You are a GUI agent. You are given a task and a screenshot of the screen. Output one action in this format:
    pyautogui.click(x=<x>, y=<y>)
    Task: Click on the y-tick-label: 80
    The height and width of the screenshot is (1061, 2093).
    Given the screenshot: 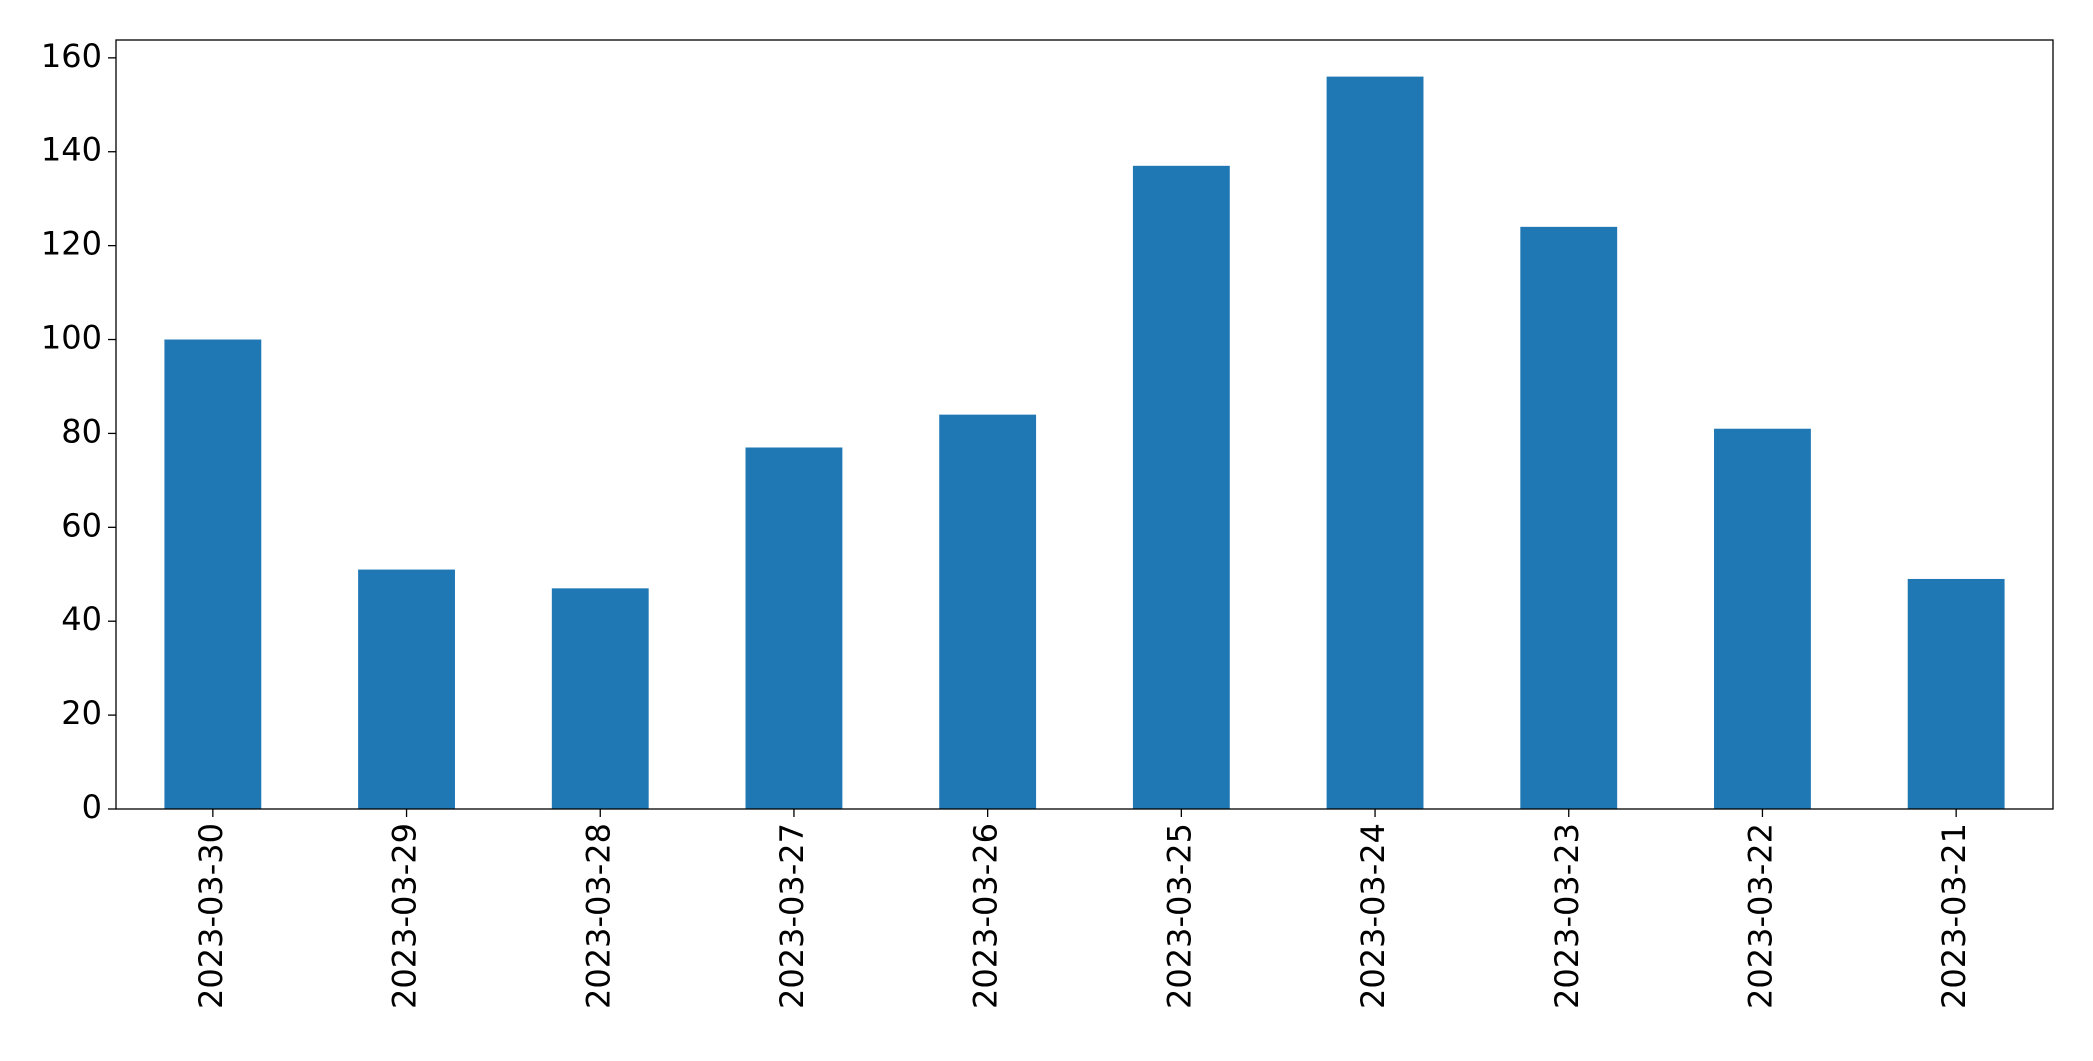 What is the action you would take?
    pyautogui.click(x=81, y=431)
    